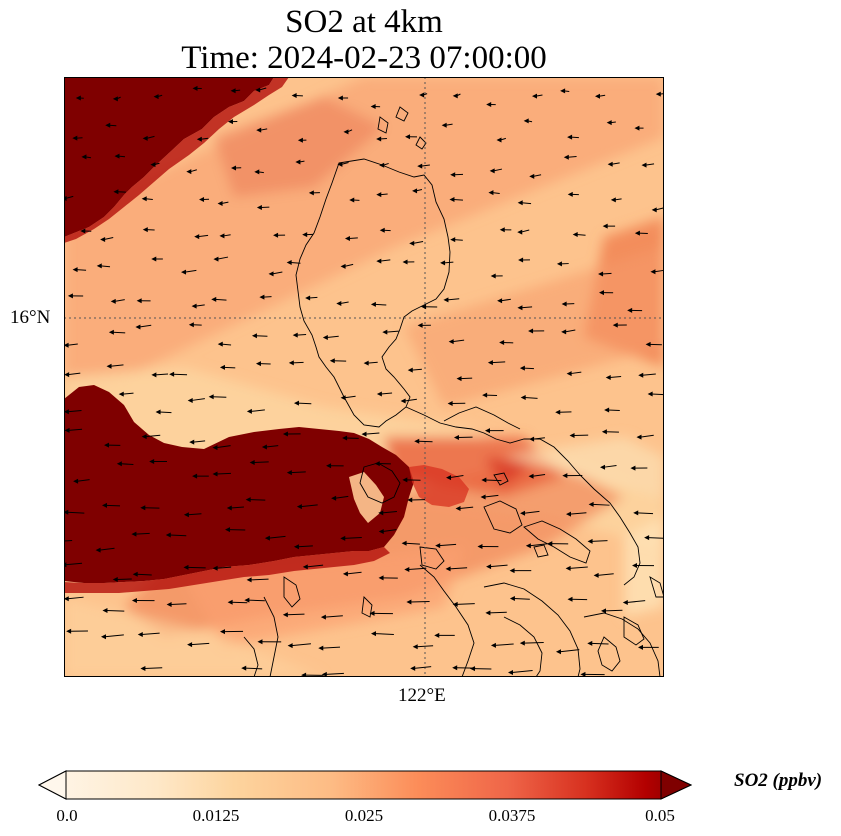 This screenshot has height=836, width=841. Describe the element at coordinates (422, 695) in the screenshot. I see `longitude-label: 122°E` at that location.